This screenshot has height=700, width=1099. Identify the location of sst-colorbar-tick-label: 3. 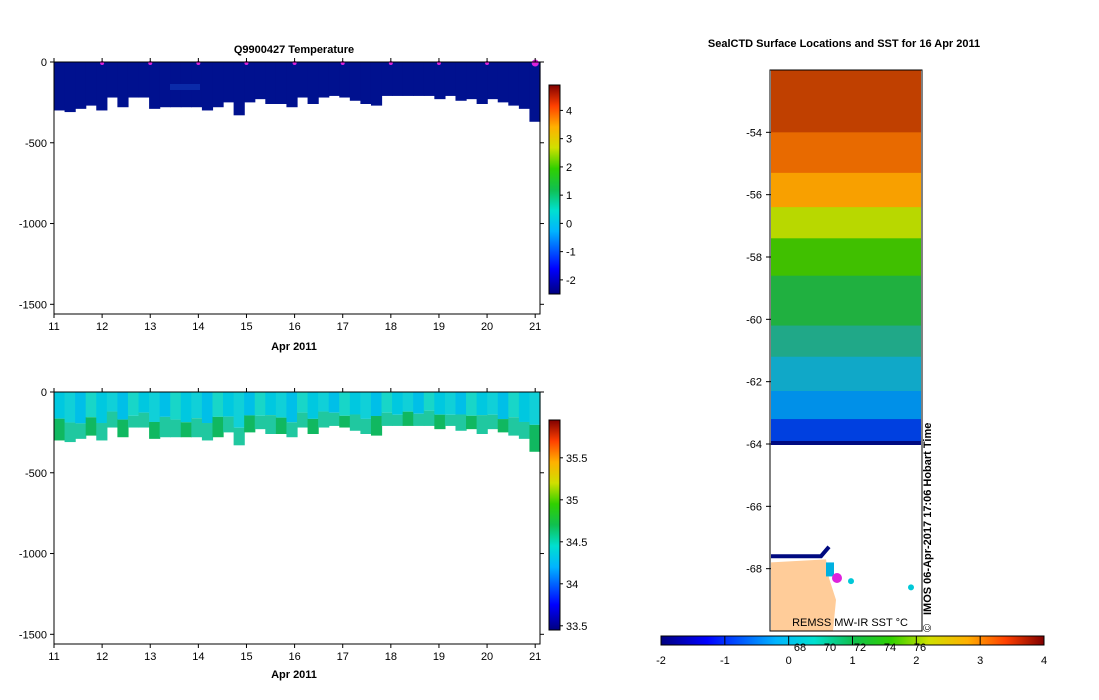
(980, 661).